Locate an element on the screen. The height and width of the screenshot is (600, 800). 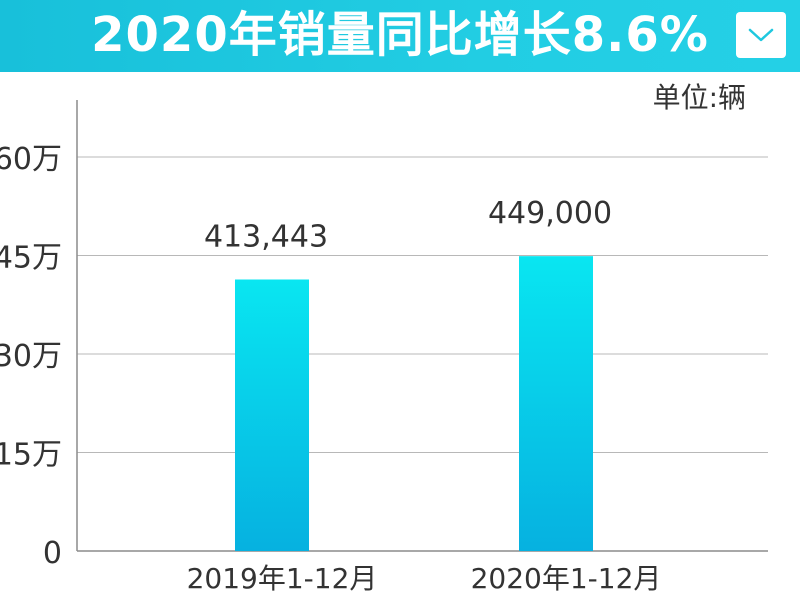
data-label: 413,443 is located at coordinates (266, 237).